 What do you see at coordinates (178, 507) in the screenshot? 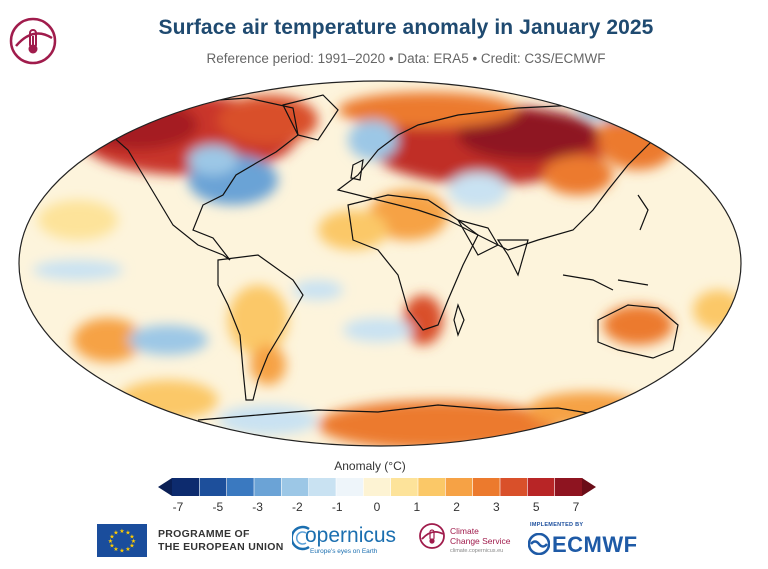
I see `colorbar-tick-label: -7` at bounding box center [178, 507].